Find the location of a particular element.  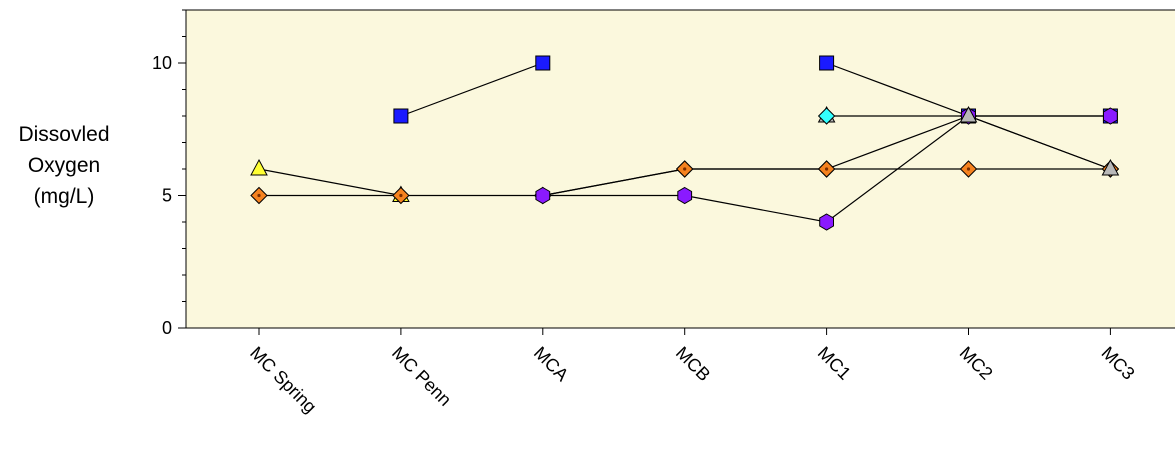

x-tick-label: MC Penn is located at coordinates (421, 376).